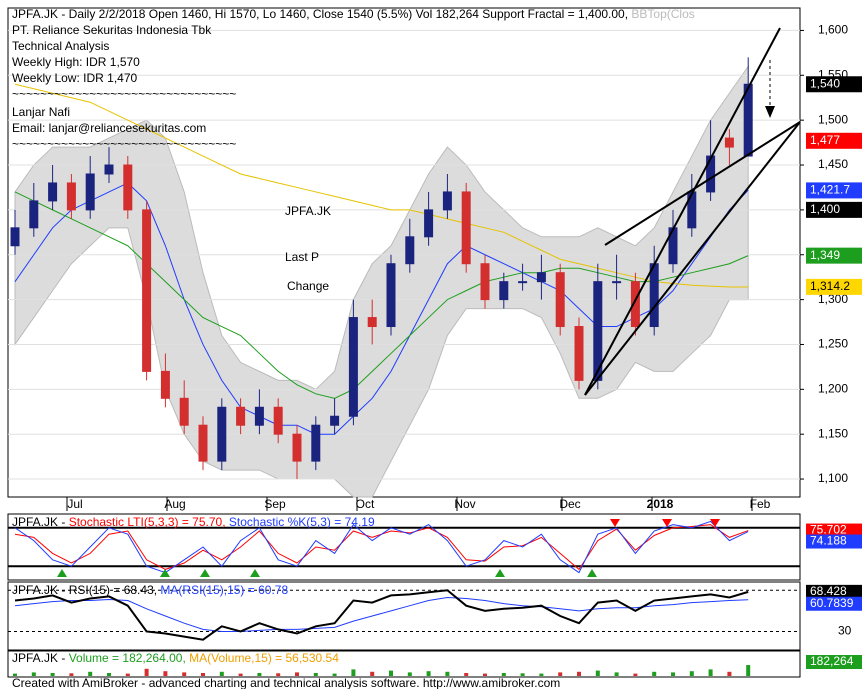 The width and height of the screenshot is (862, 689). What do you see at coordinates (112, 30) in the screenshot?
I see `header-line: PT. Reliance Sekuritas Indonesia Tbk` at bounding box center [112, 30].